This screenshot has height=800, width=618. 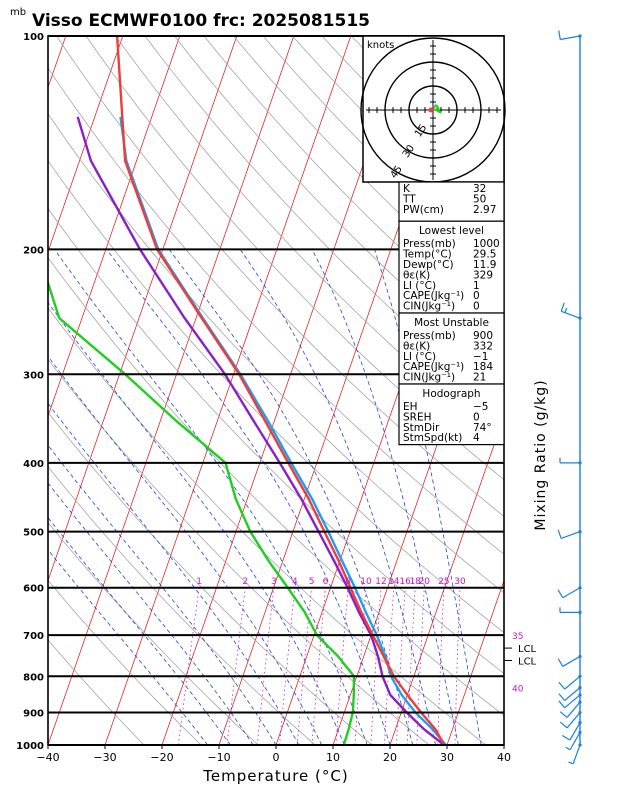 What do you see at coordinates (161, 757) in the screenshot?
I see `x-tick-label: −20` at bounding box center [161, 757].